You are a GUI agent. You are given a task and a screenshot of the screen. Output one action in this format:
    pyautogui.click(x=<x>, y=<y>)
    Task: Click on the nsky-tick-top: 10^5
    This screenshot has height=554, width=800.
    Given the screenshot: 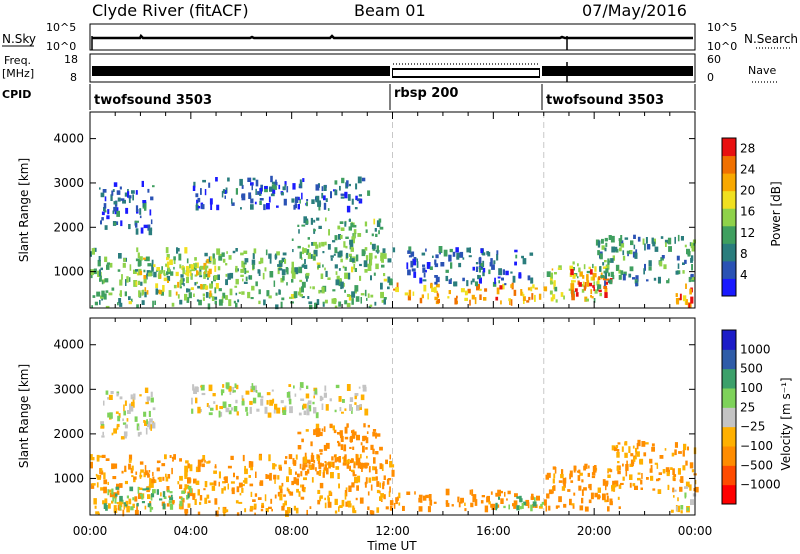 What is the action you would take?
    pyautogui.click(x=61, y=27)
    